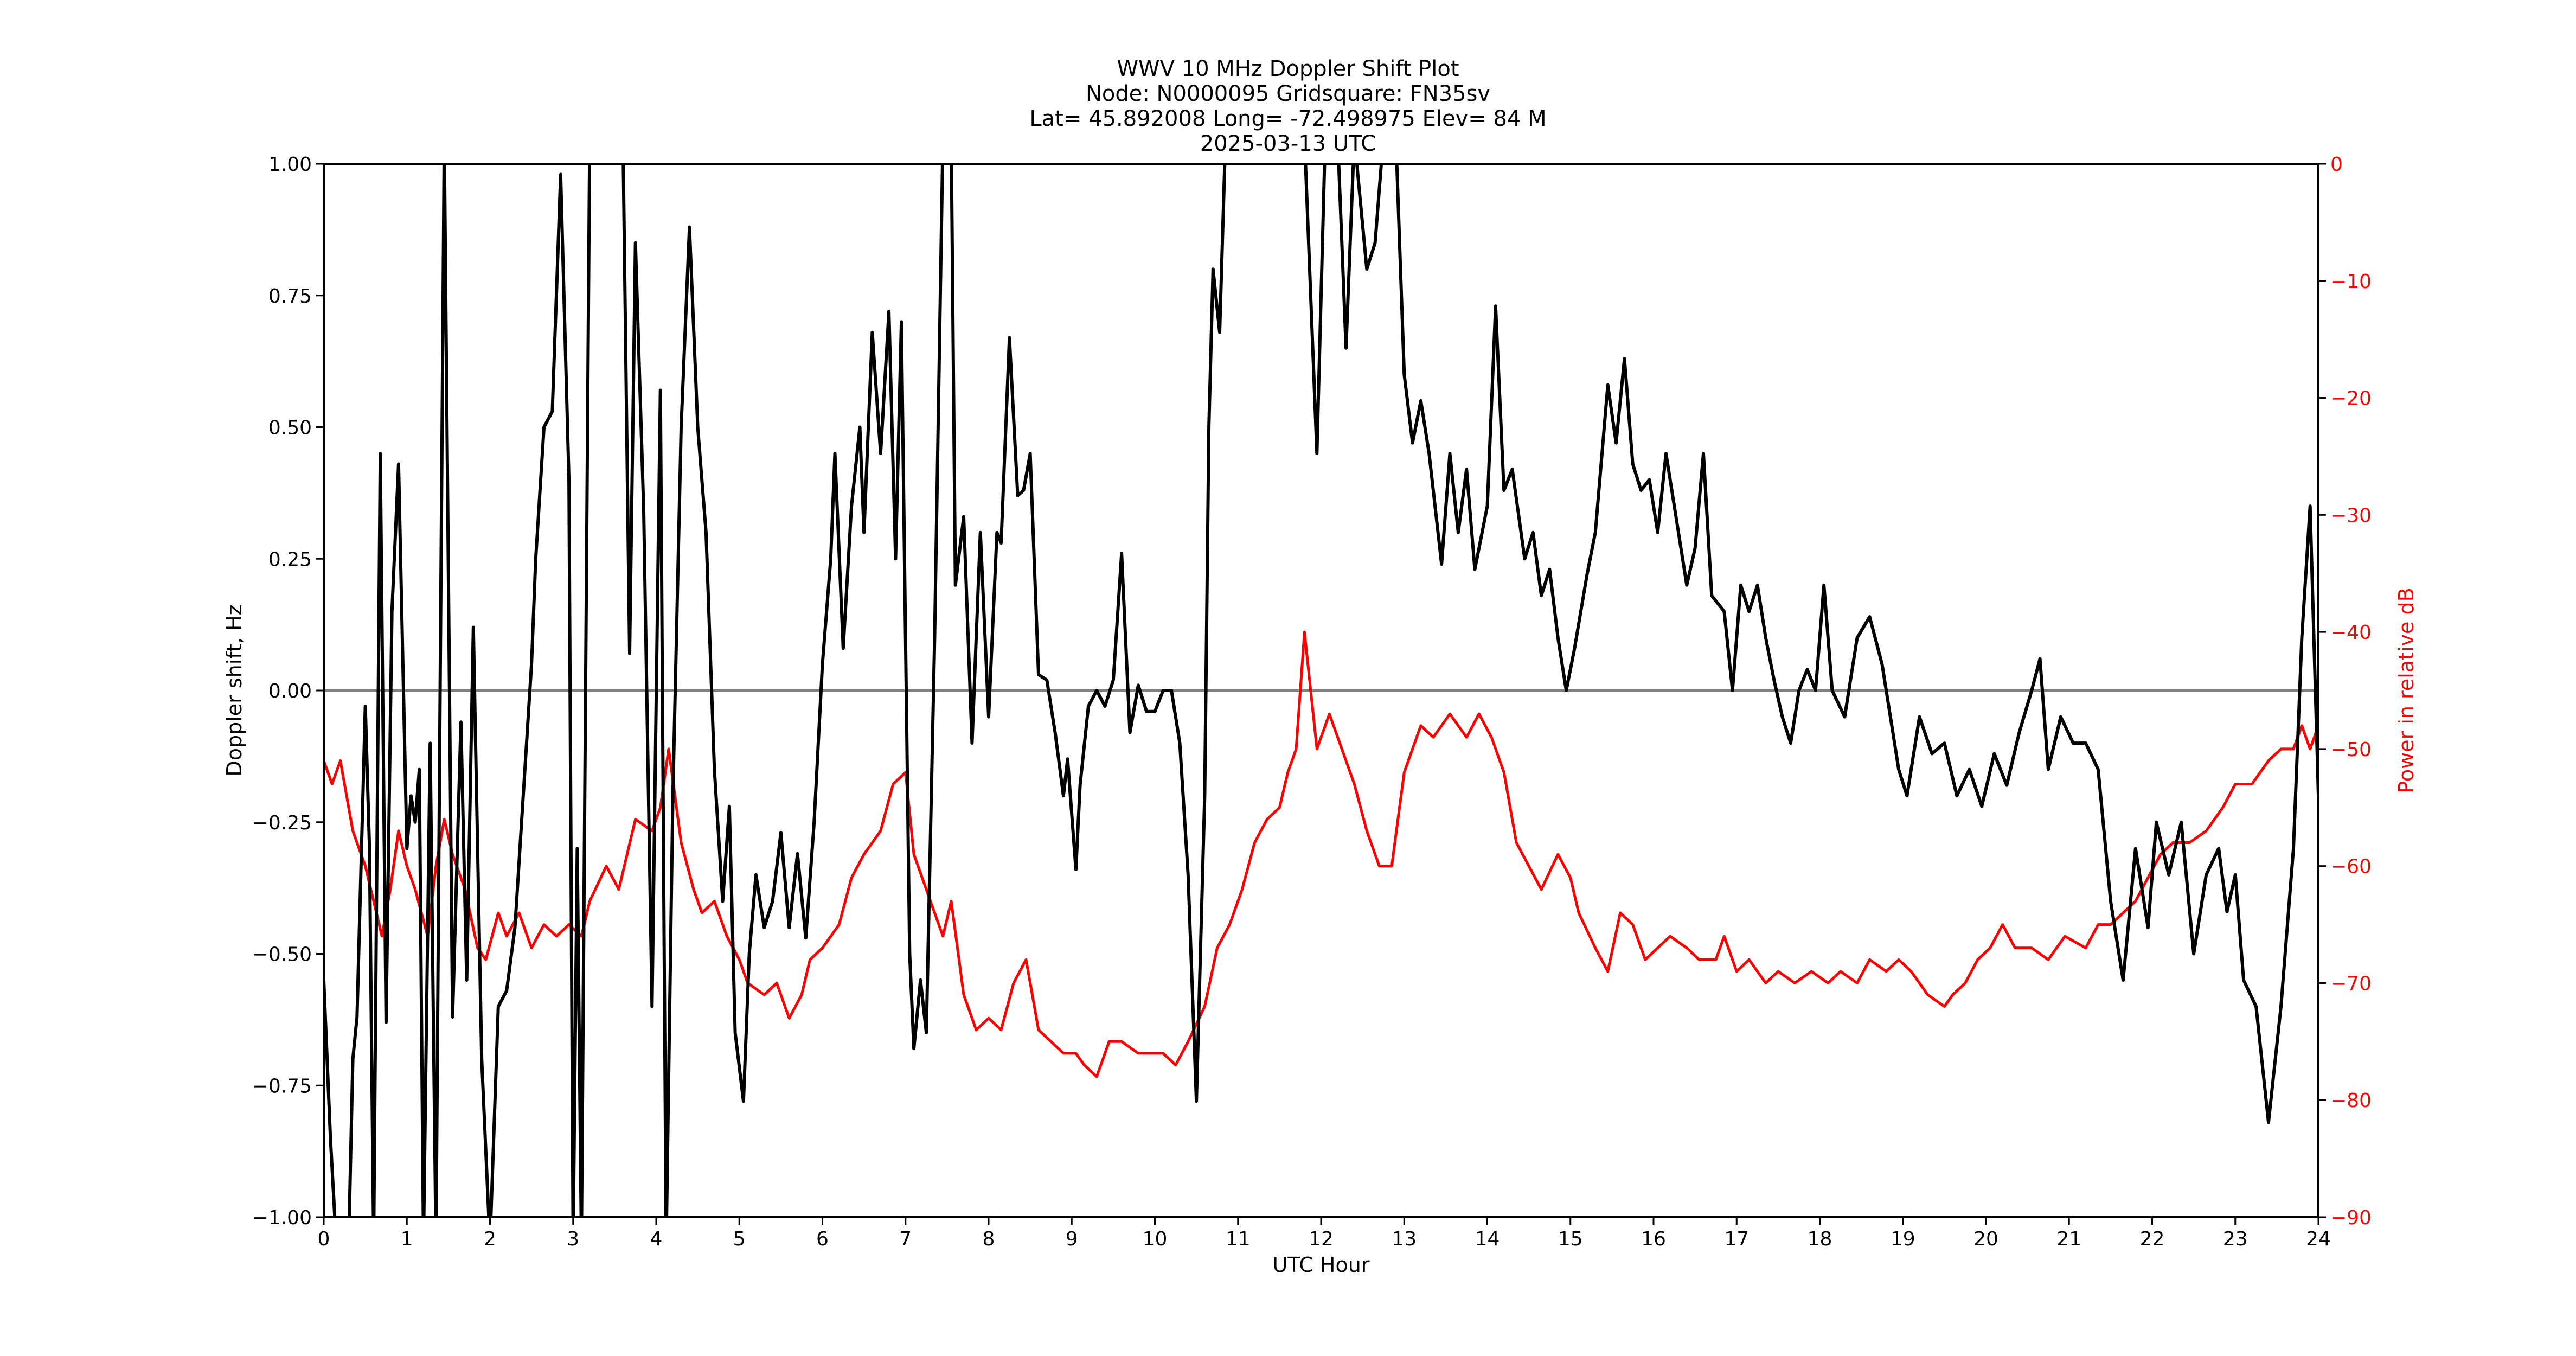  What do you see at coordinates (1404, 1239) in the screenshot?
I see `x-tick-label: 13` at bounding box center [1404, 1239].